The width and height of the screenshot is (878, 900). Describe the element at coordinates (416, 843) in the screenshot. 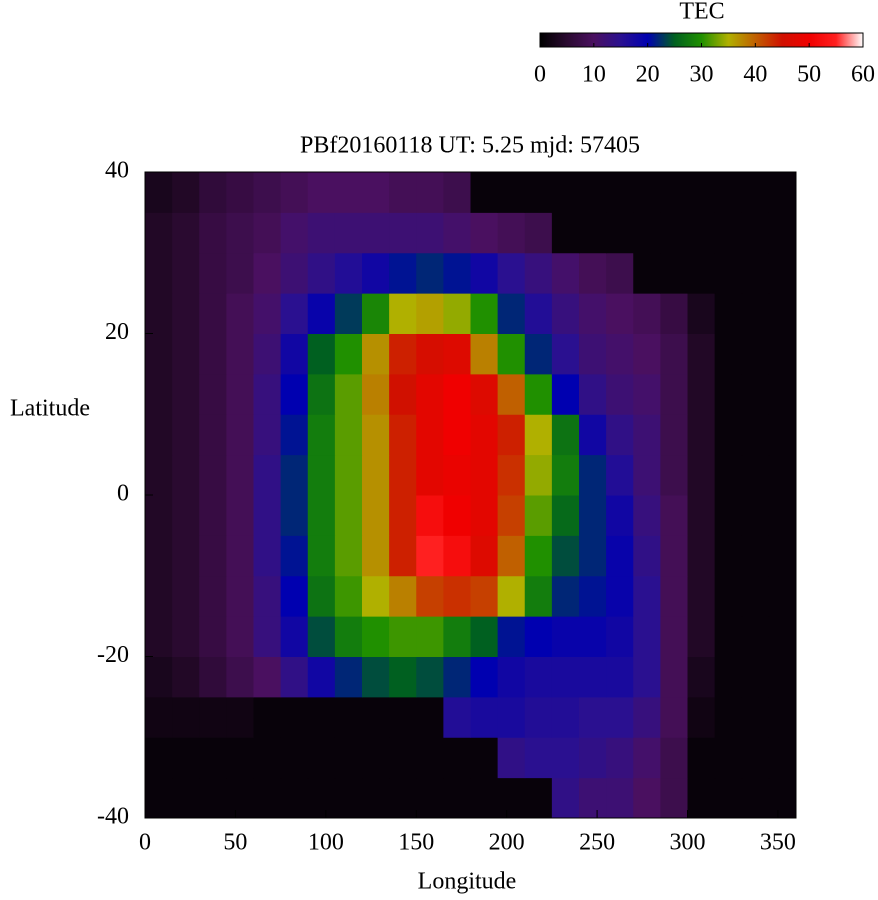

I see `x-tick-label: 150` at that location.